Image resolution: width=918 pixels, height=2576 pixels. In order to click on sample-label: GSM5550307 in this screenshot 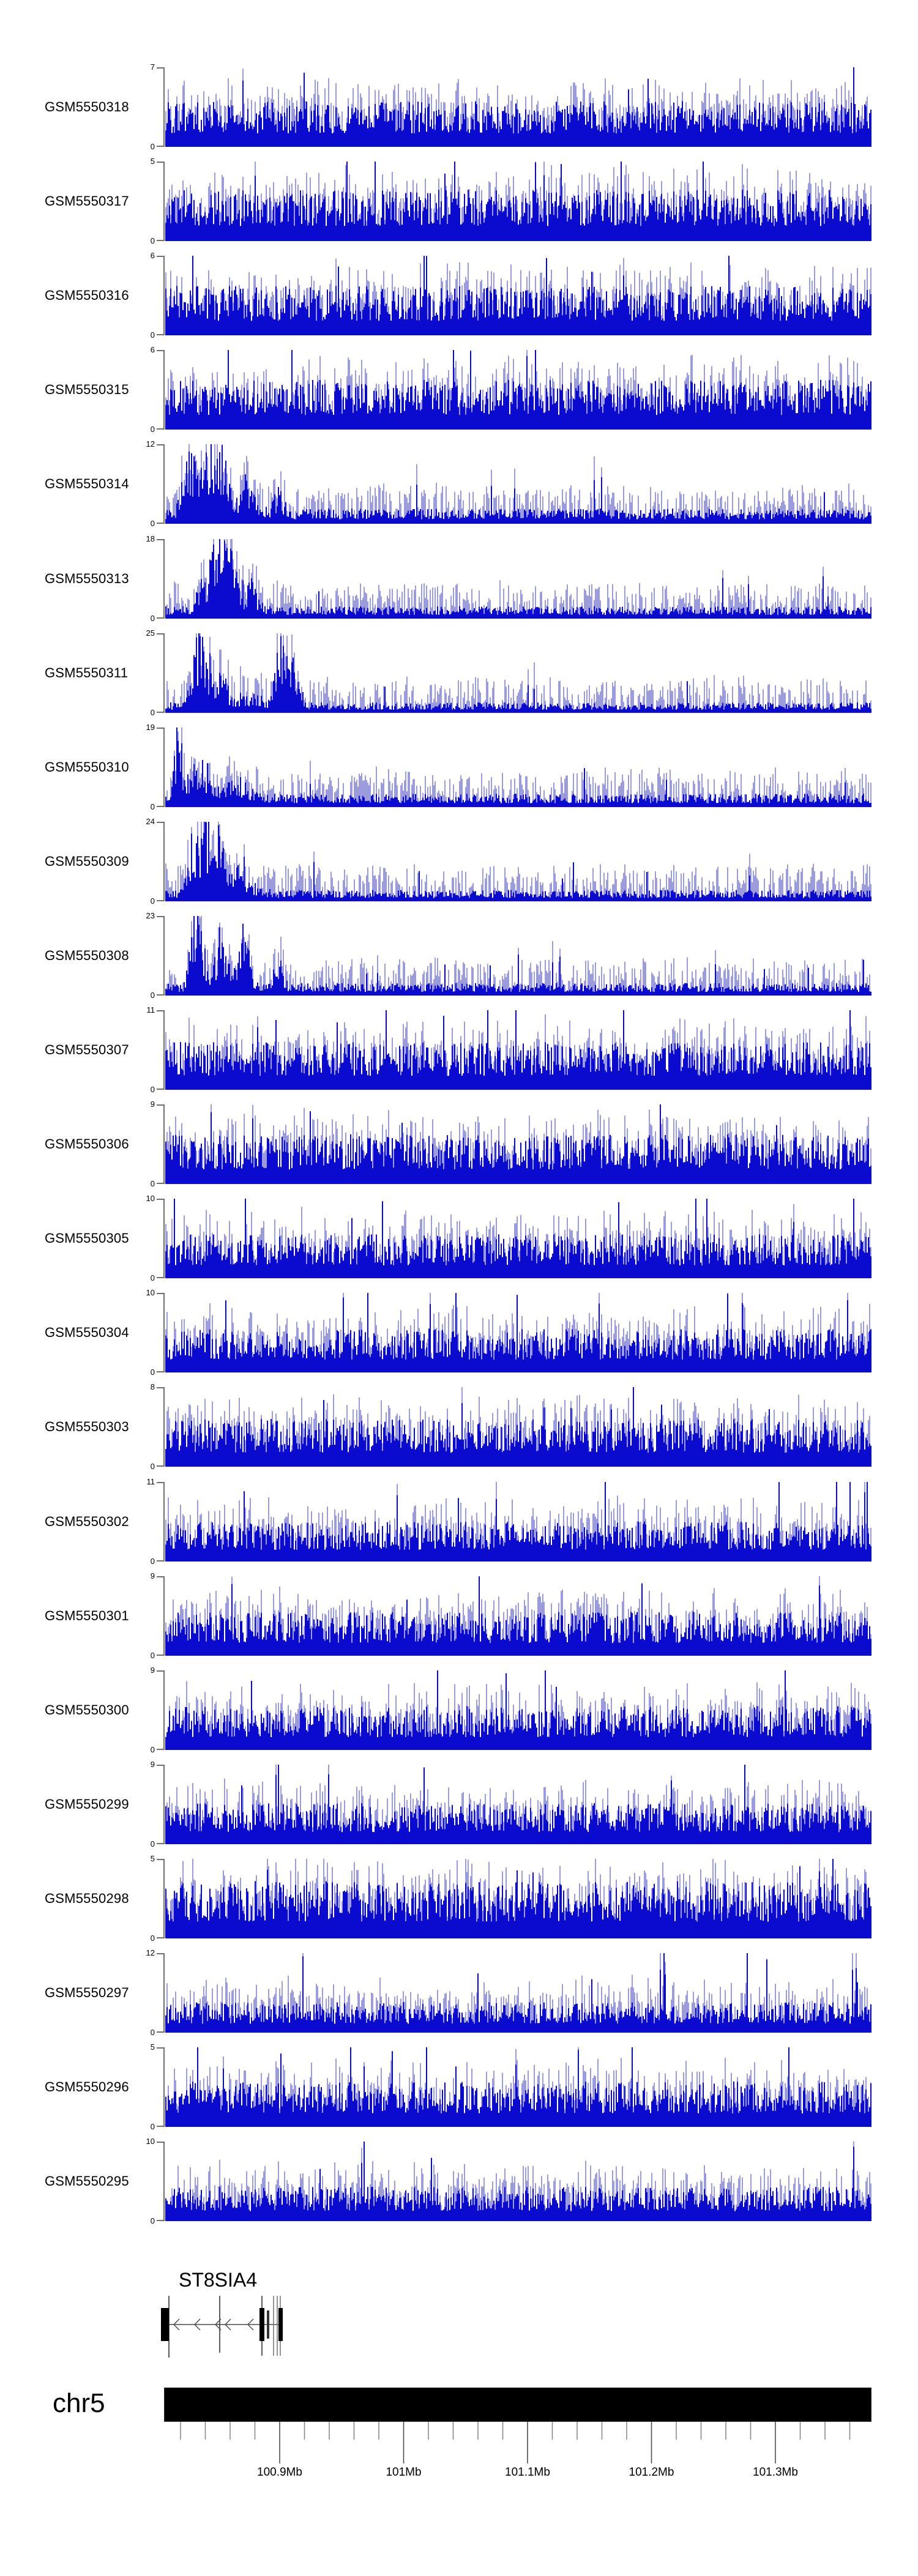, I will do `click(87, 1050)`.